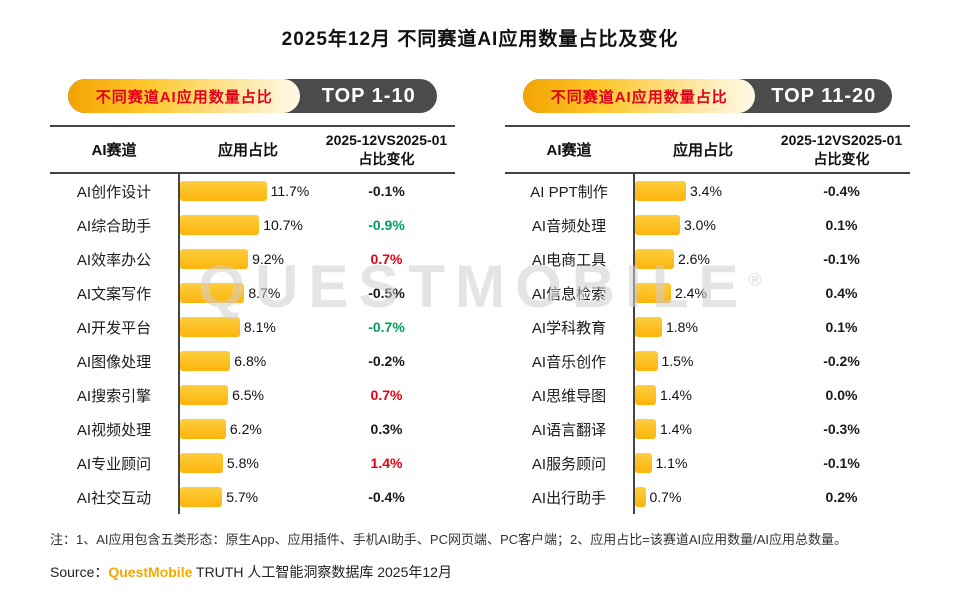  Describe the element at coordinates (665, 497) in the screenshot. I see `share-value: 0.7%` at that location.